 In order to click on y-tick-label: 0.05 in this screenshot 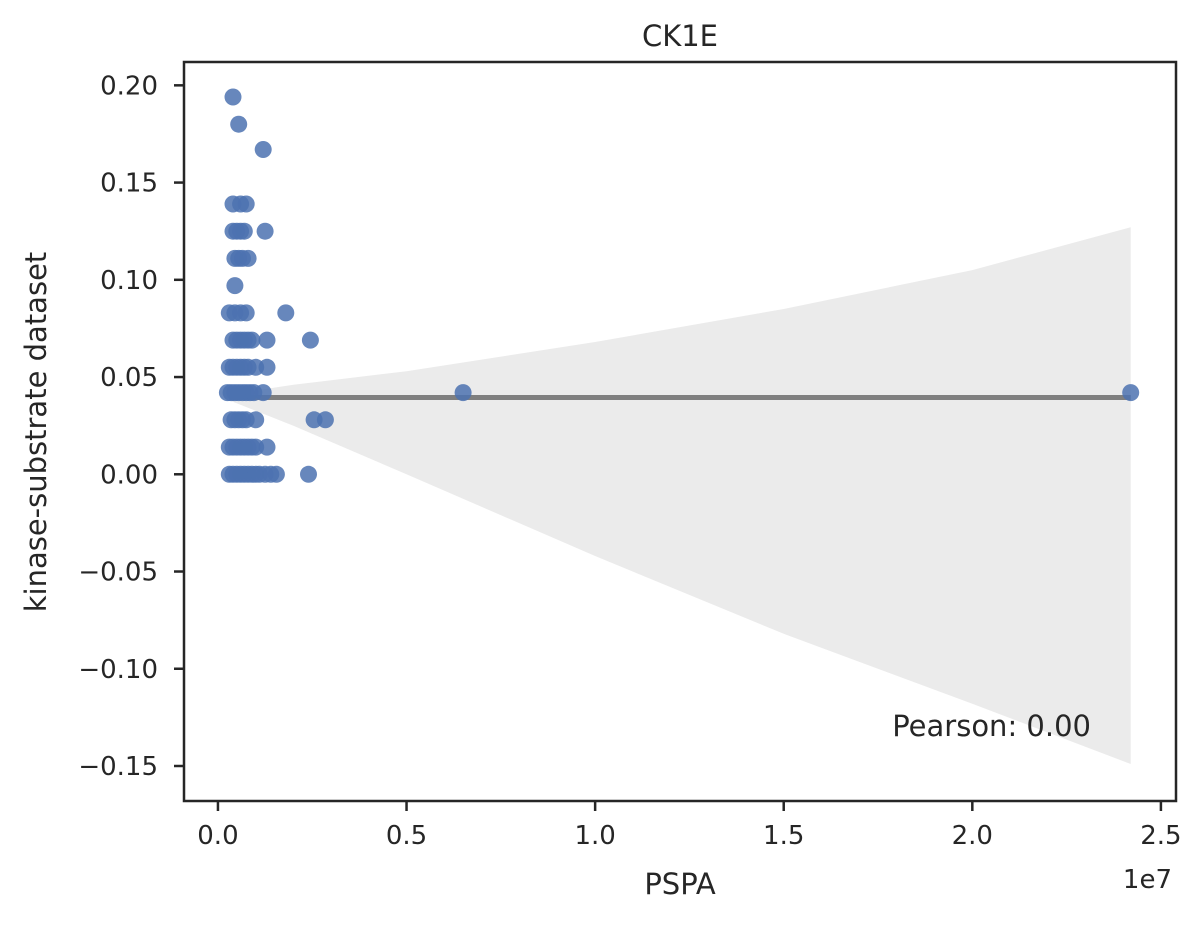, I will do `click(129, 378)`.